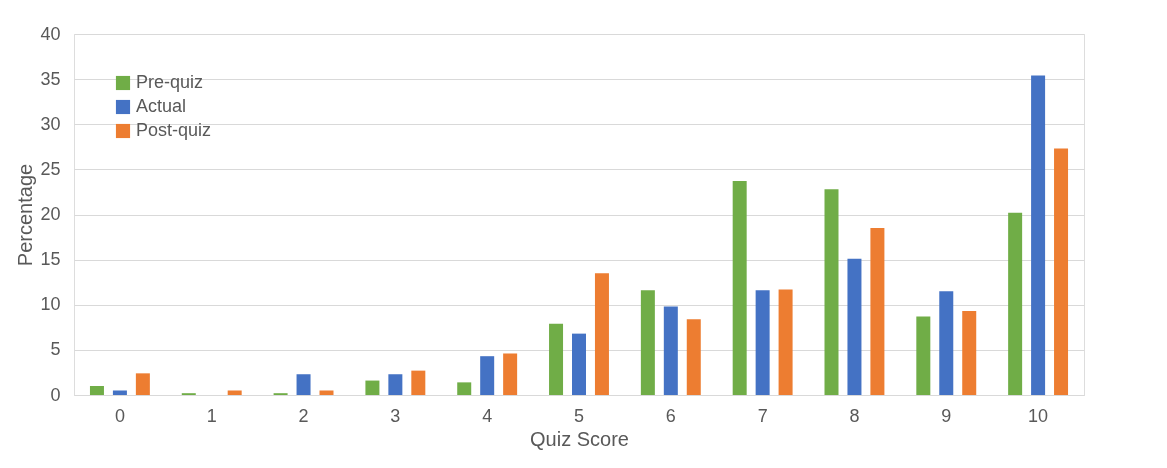 This screenshot has height=468, width=1167. I want to click on legend-label: Post-quiz, so click(174, 130).